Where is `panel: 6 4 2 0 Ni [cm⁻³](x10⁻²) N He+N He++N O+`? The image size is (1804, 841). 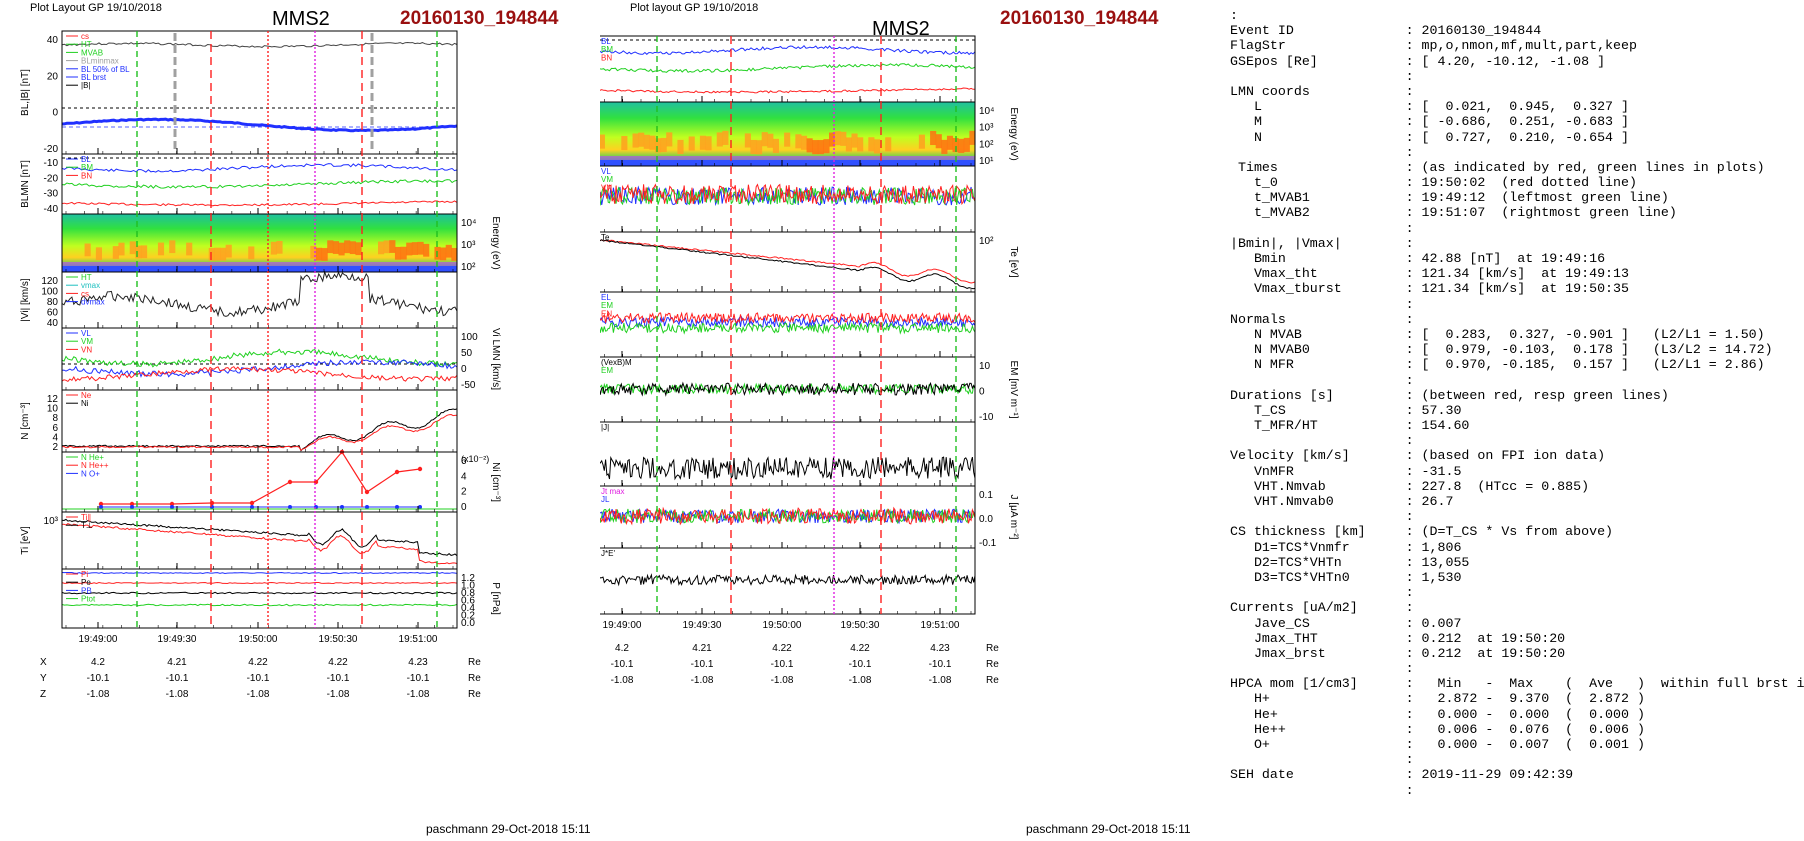
panel: 6 4 2 0 Ni [cm⁻³](x10⁻²) N He+N He++N O+ is located at coordinates (281, 481).